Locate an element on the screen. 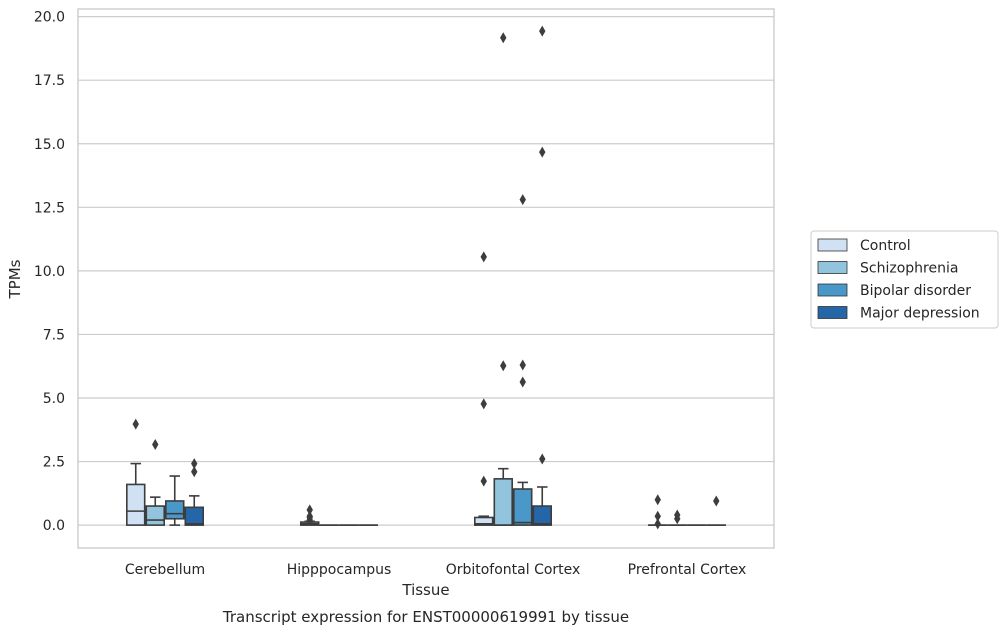 The height and width of the screenshot is (634, 1007). legend-label: Major depression is located at coordinates (920, 314).